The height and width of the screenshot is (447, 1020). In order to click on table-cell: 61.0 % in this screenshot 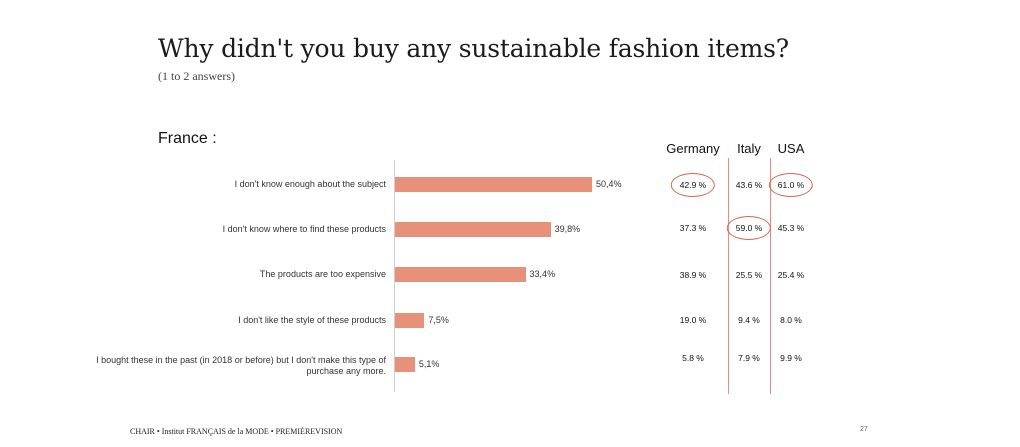, I will do `click(791, 185)`.